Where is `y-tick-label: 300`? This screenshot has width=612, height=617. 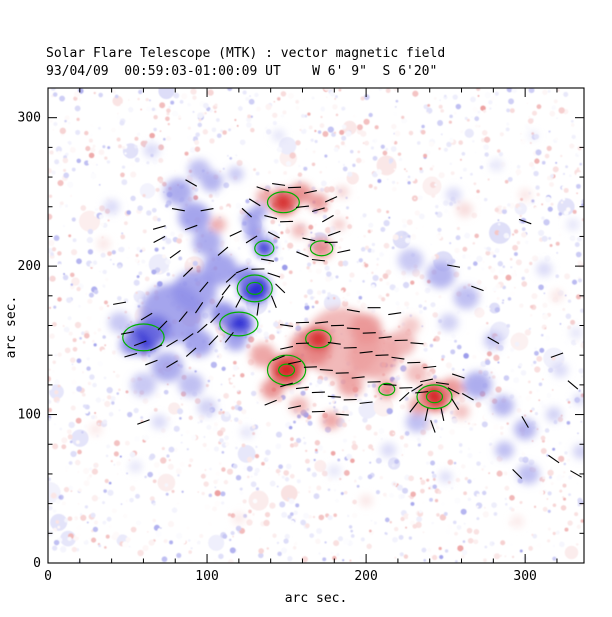
y-tick-label: 300 is located at coordinates (29, 118).